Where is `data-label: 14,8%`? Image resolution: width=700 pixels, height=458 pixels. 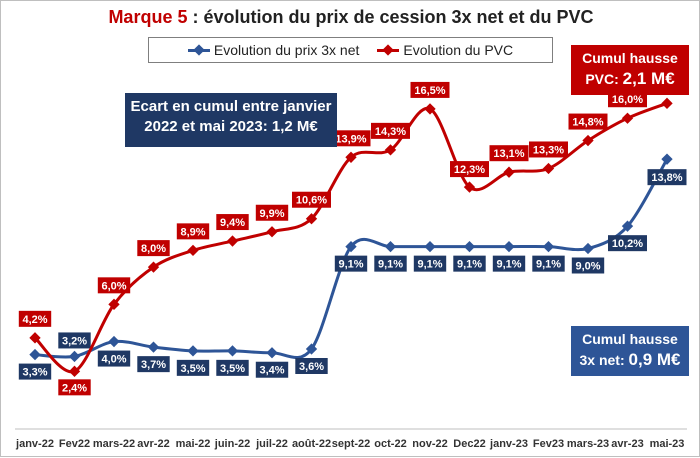 data-label: 14,8% is located at coordinates (587, 123).